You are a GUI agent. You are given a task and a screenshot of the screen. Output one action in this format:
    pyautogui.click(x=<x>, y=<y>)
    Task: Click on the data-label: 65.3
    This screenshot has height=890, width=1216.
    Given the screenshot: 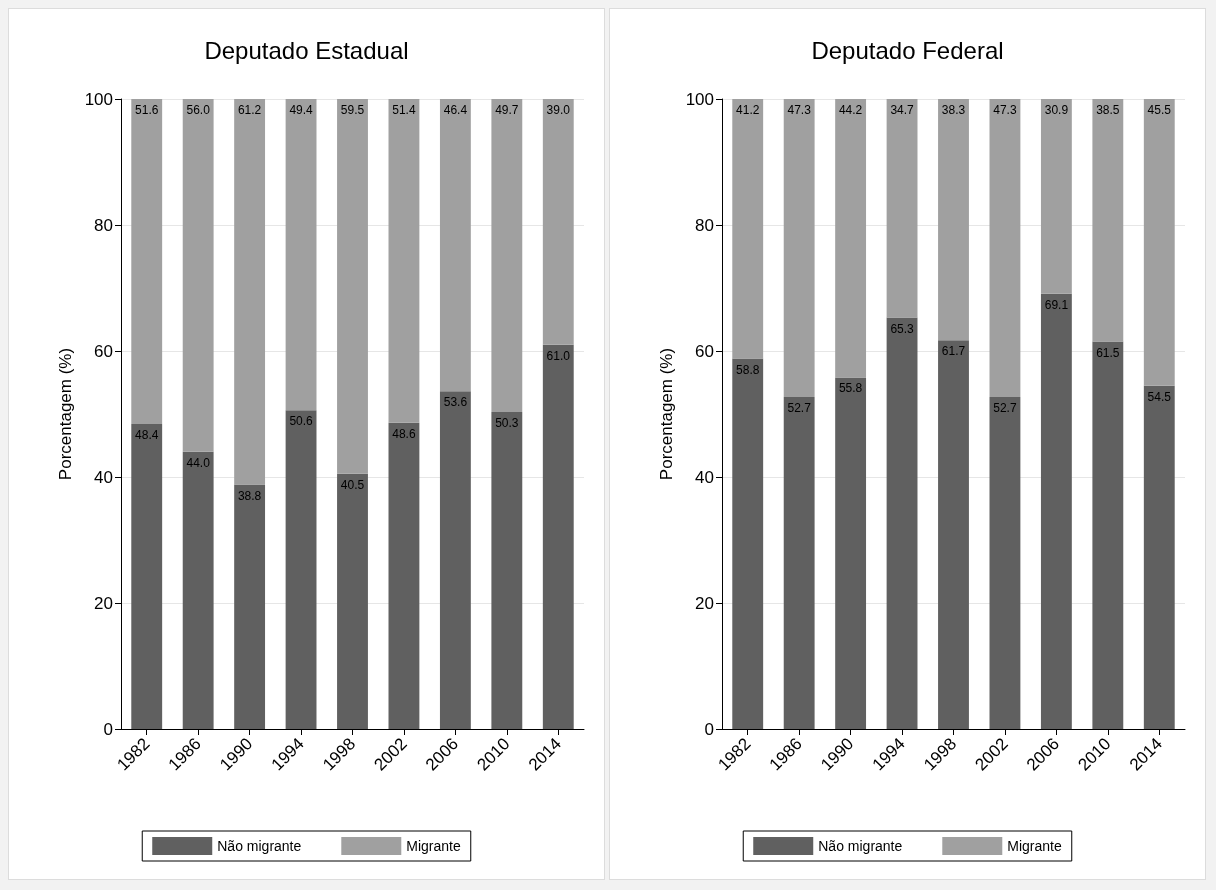 What is the action you would take?
    pyautogui.click(x=902, y=328)
    